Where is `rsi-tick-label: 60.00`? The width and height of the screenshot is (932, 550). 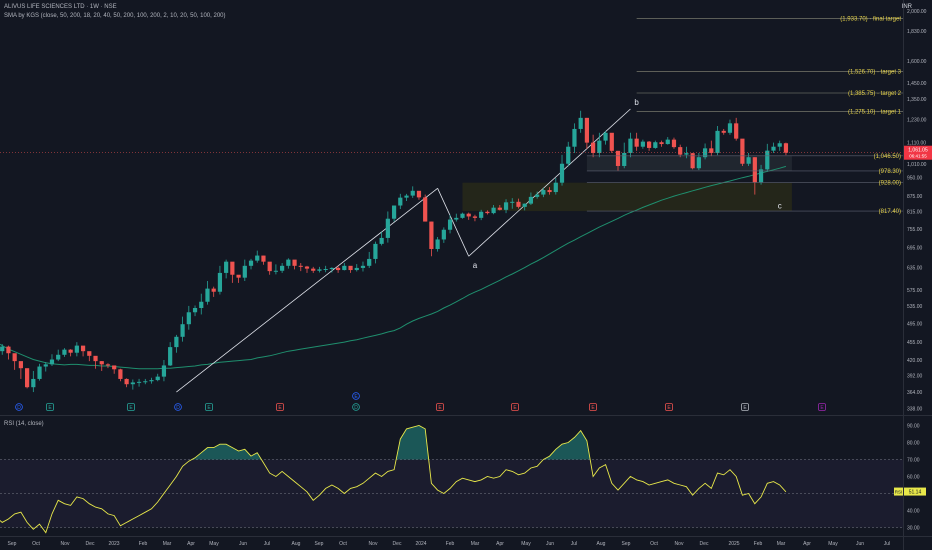 rsi-tick-label: 60.00 is located at coordinates (913, 478).